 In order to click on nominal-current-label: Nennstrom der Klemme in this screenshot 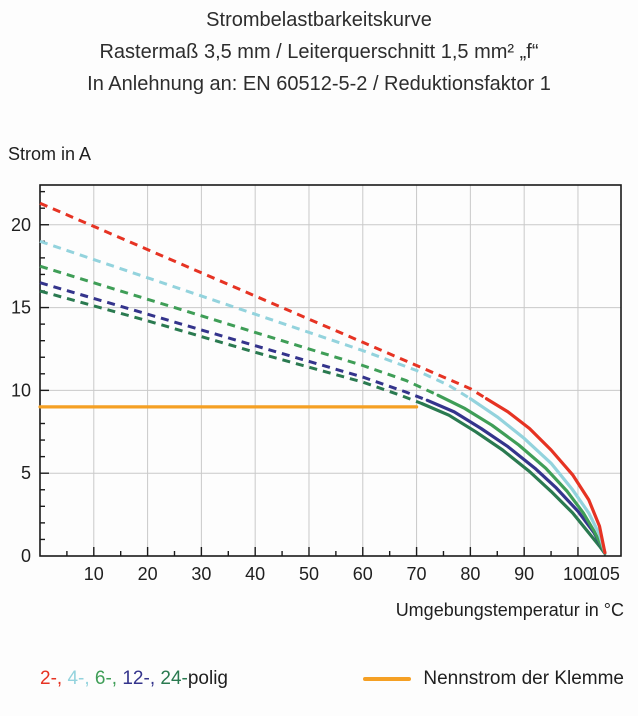, I will do `click(523, 678)`.